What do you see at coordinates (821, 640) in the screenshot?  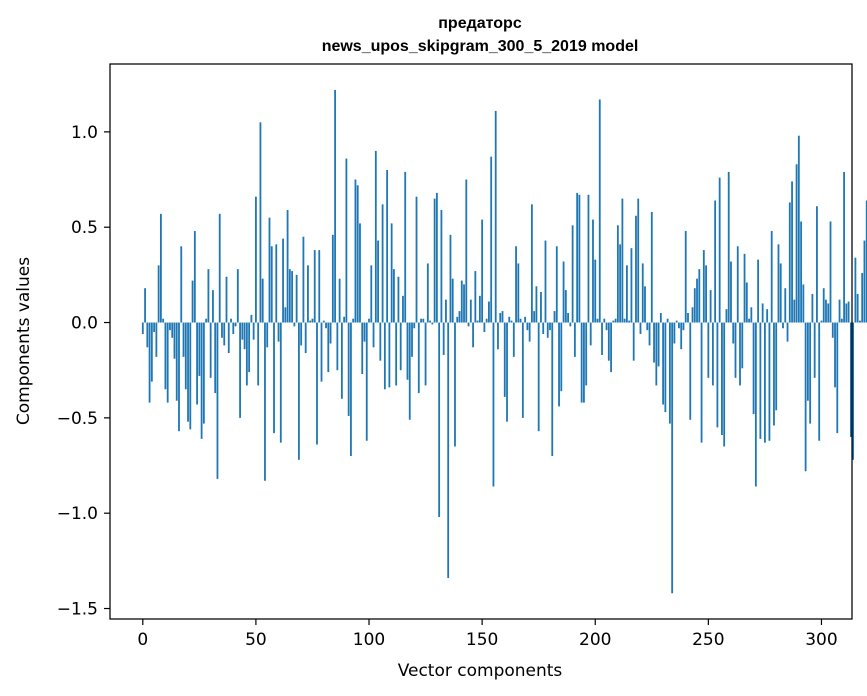 I see `x-tick-label: 300` at bounding box center [821, 640].